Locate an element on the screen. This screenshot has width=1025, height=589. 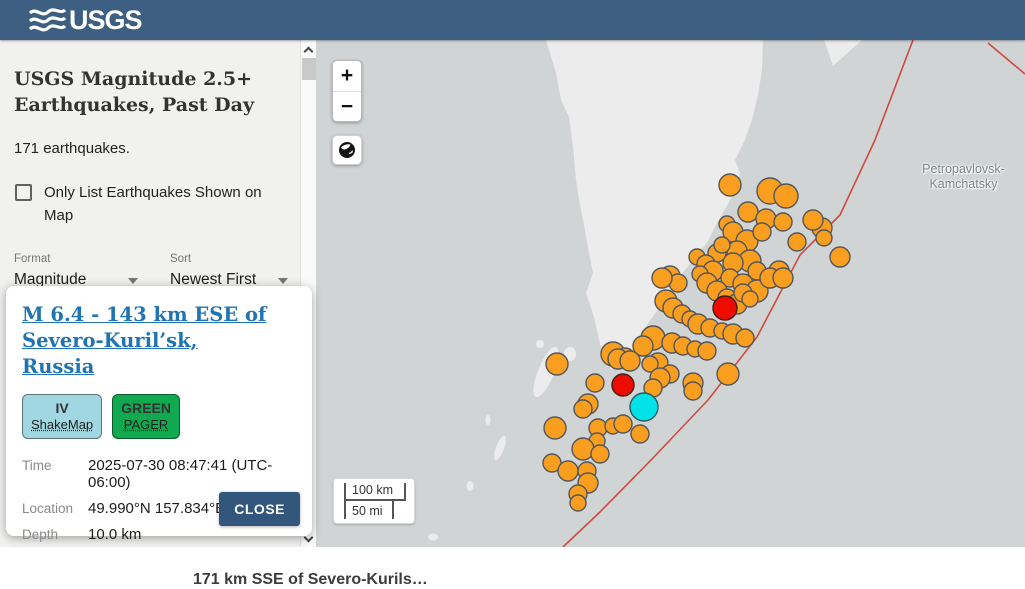
format-label: Format is located at coordinates (32, 259).